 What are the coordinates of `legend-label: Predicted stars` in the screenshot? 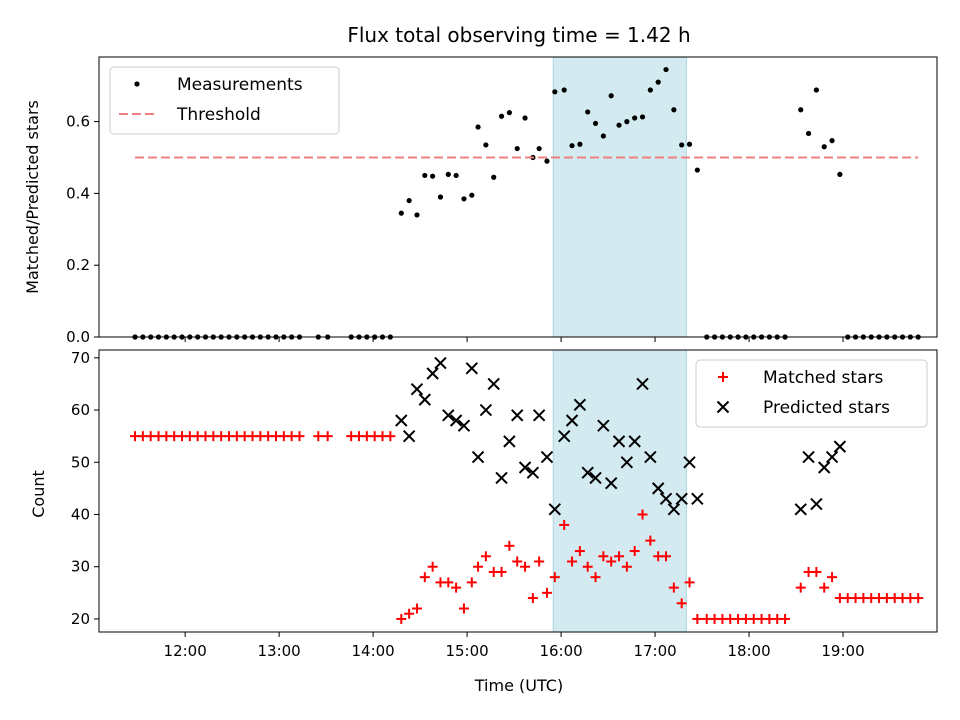 It's located at (826, 408).